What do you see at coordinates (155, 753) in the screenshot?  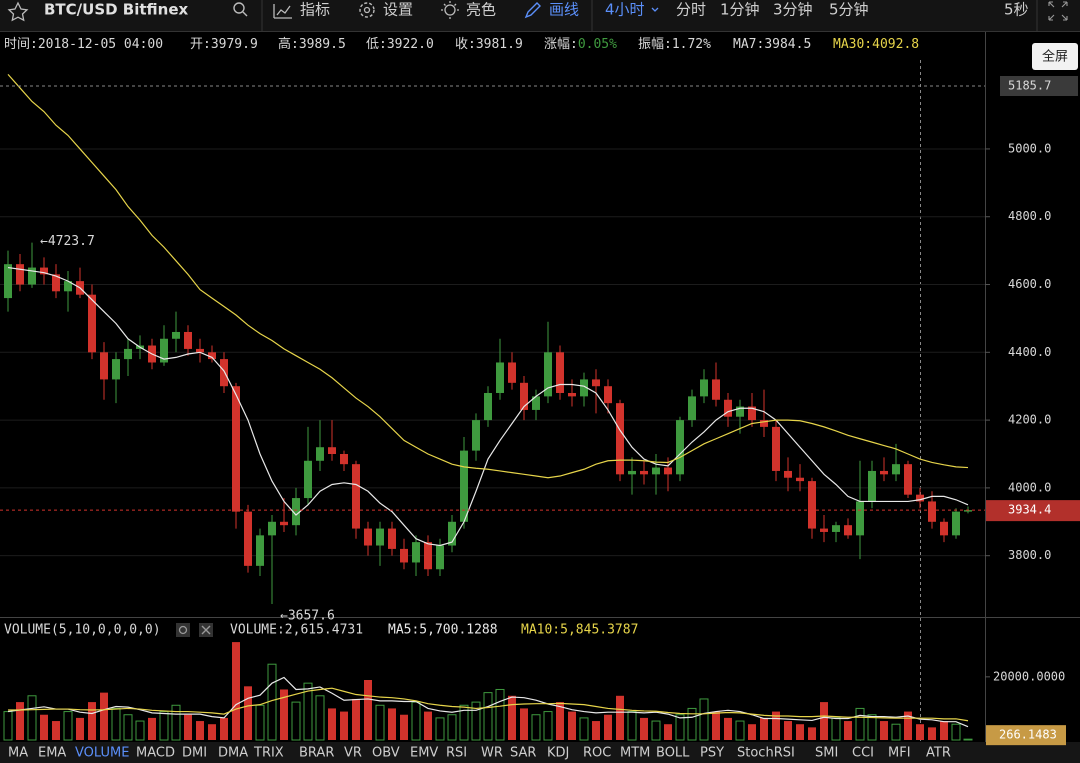 I see `indicator-tab: MACD` at bounding box center [155, 753].